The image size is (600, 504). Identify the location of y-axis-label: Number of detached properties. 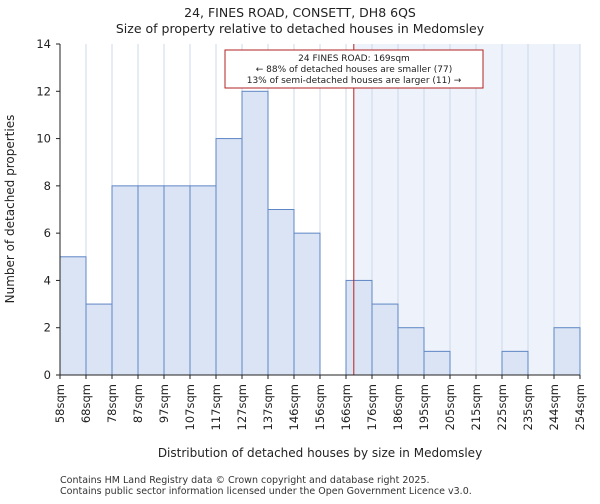
(10, 209).